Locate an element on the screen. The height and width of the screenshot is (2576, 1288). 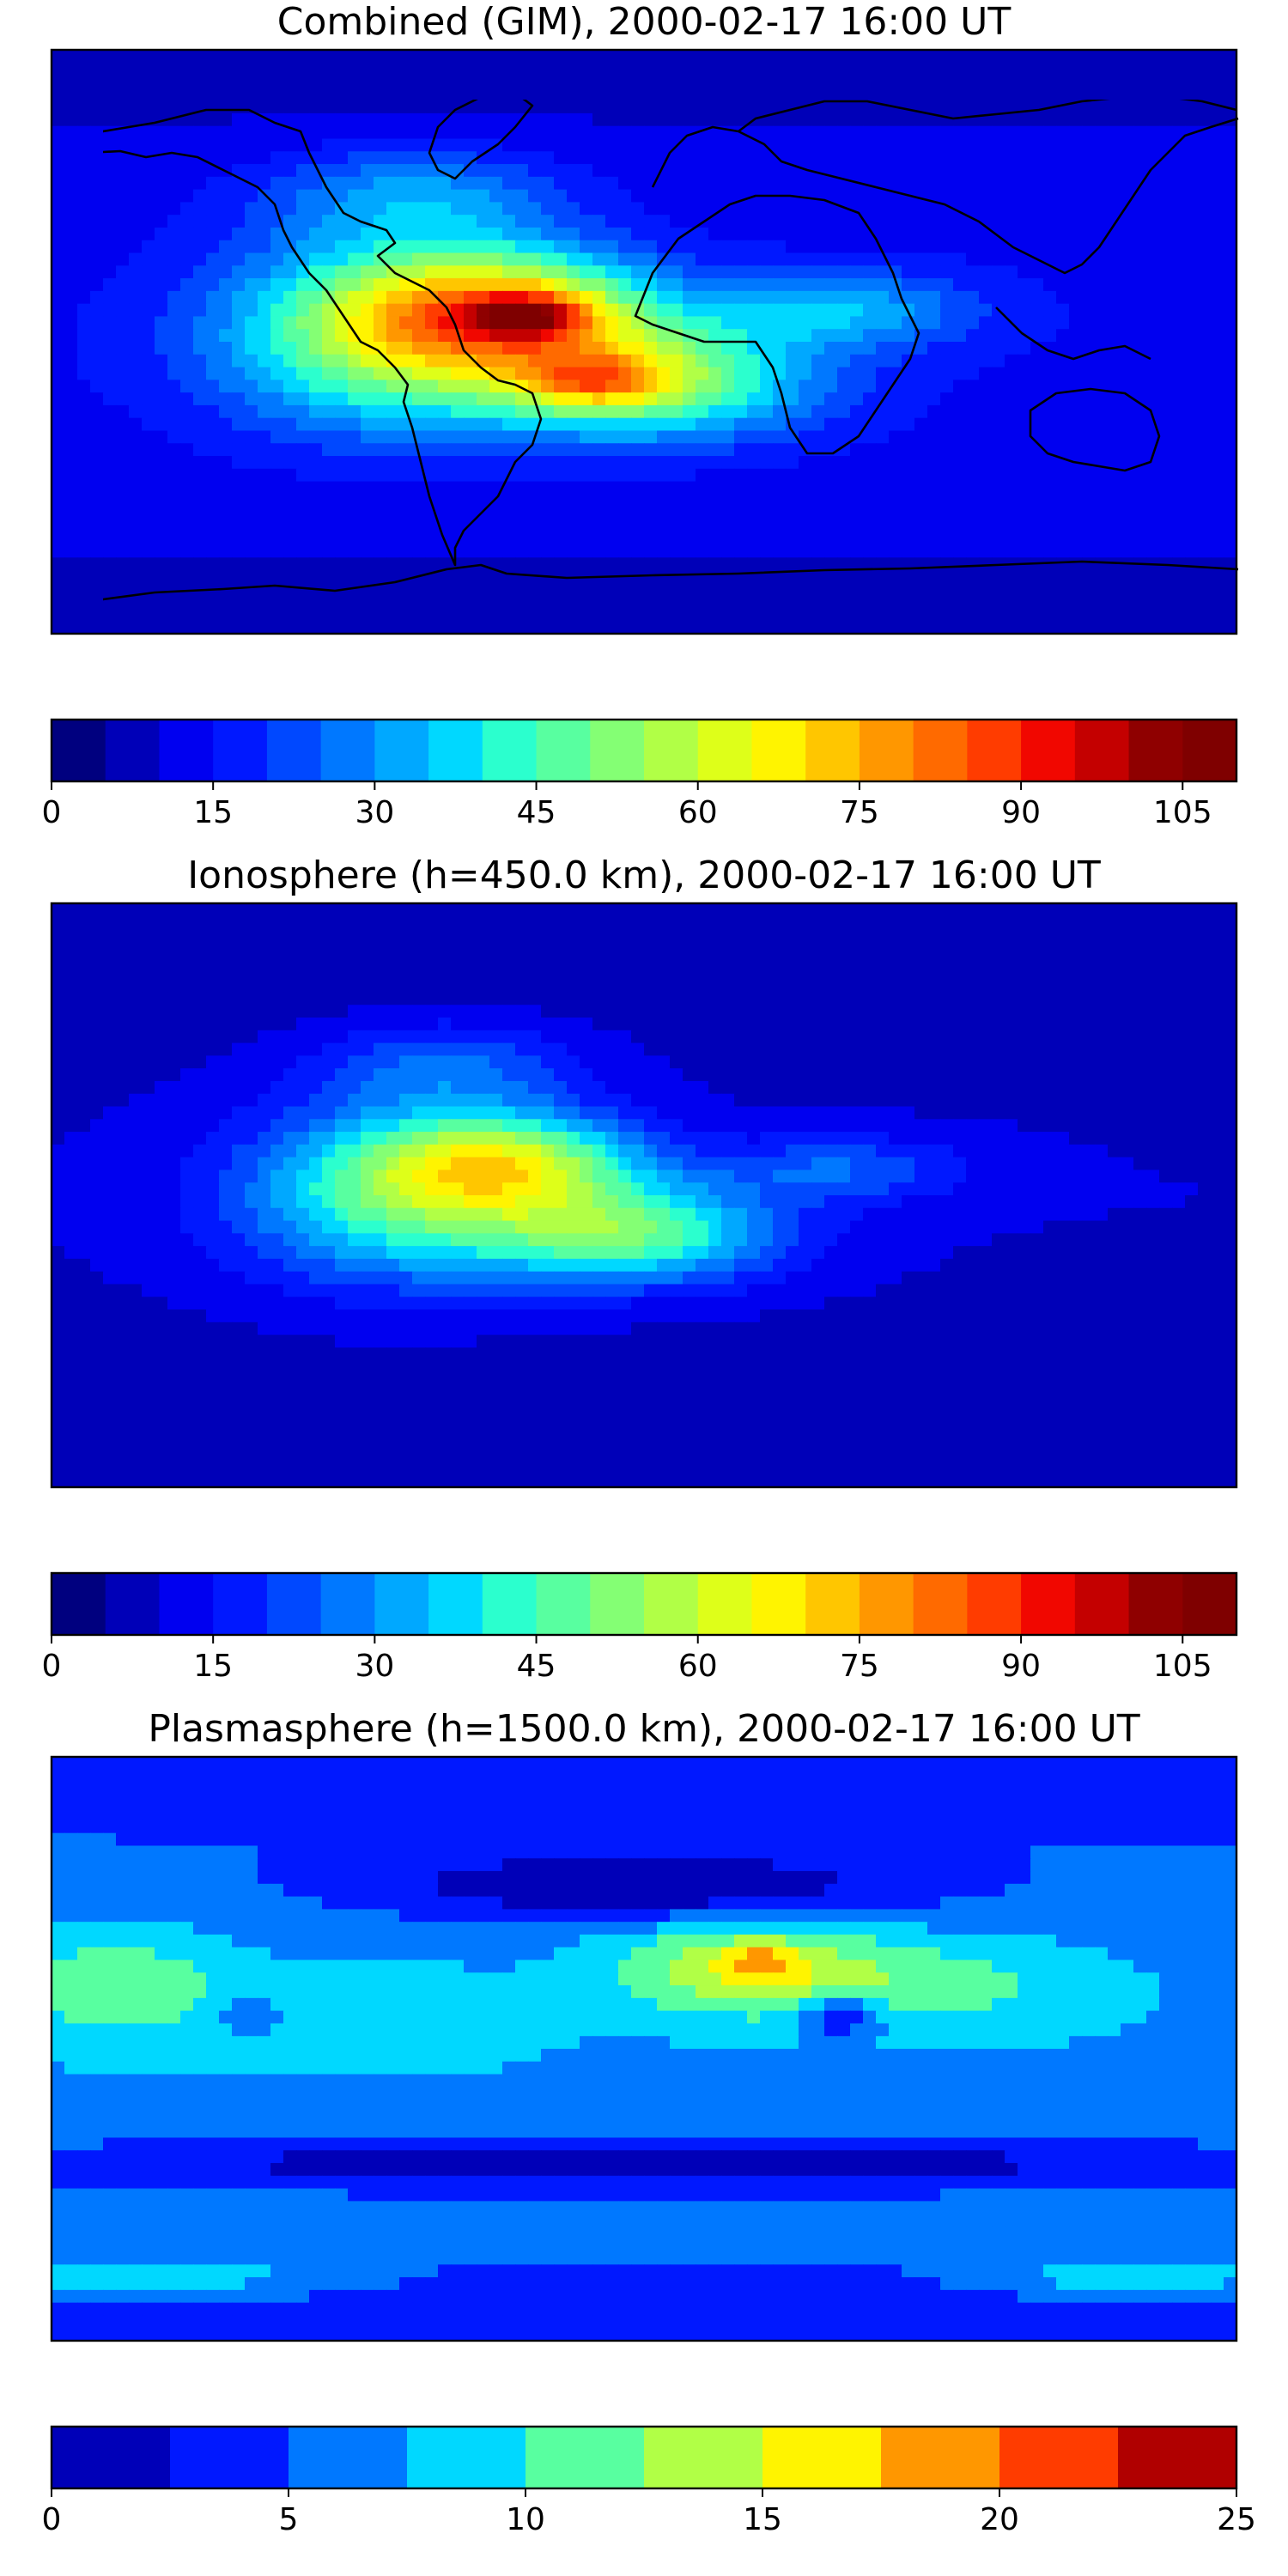
colorbar-bin is located at coordinates (1049, 750).